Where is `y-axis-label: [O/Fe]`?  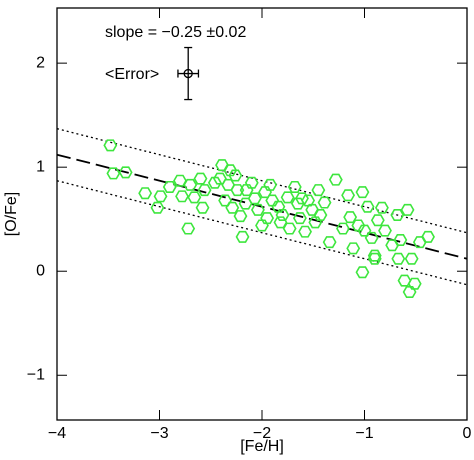
y-axis-label: [O/Fe] is located at coordinates (11, 214).